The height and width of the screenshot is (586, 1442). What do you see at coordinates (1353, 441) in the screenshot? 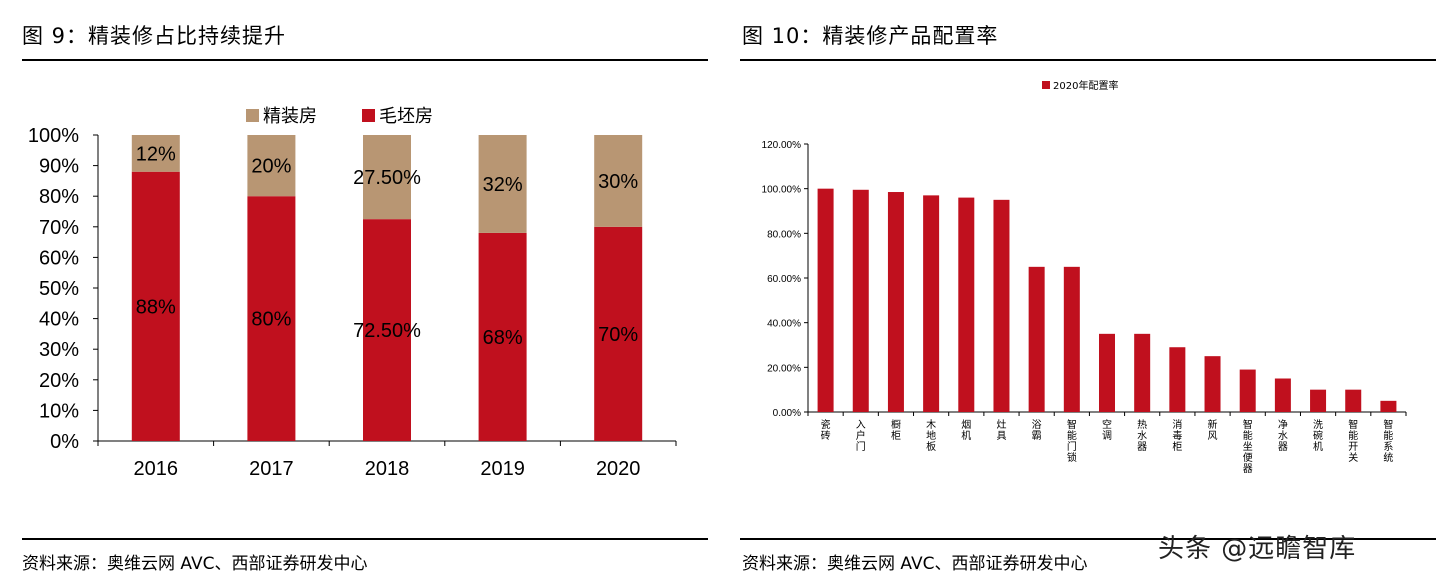
I see `right-x-tick-label: 智能开关` at bounding box center [1353, 441].